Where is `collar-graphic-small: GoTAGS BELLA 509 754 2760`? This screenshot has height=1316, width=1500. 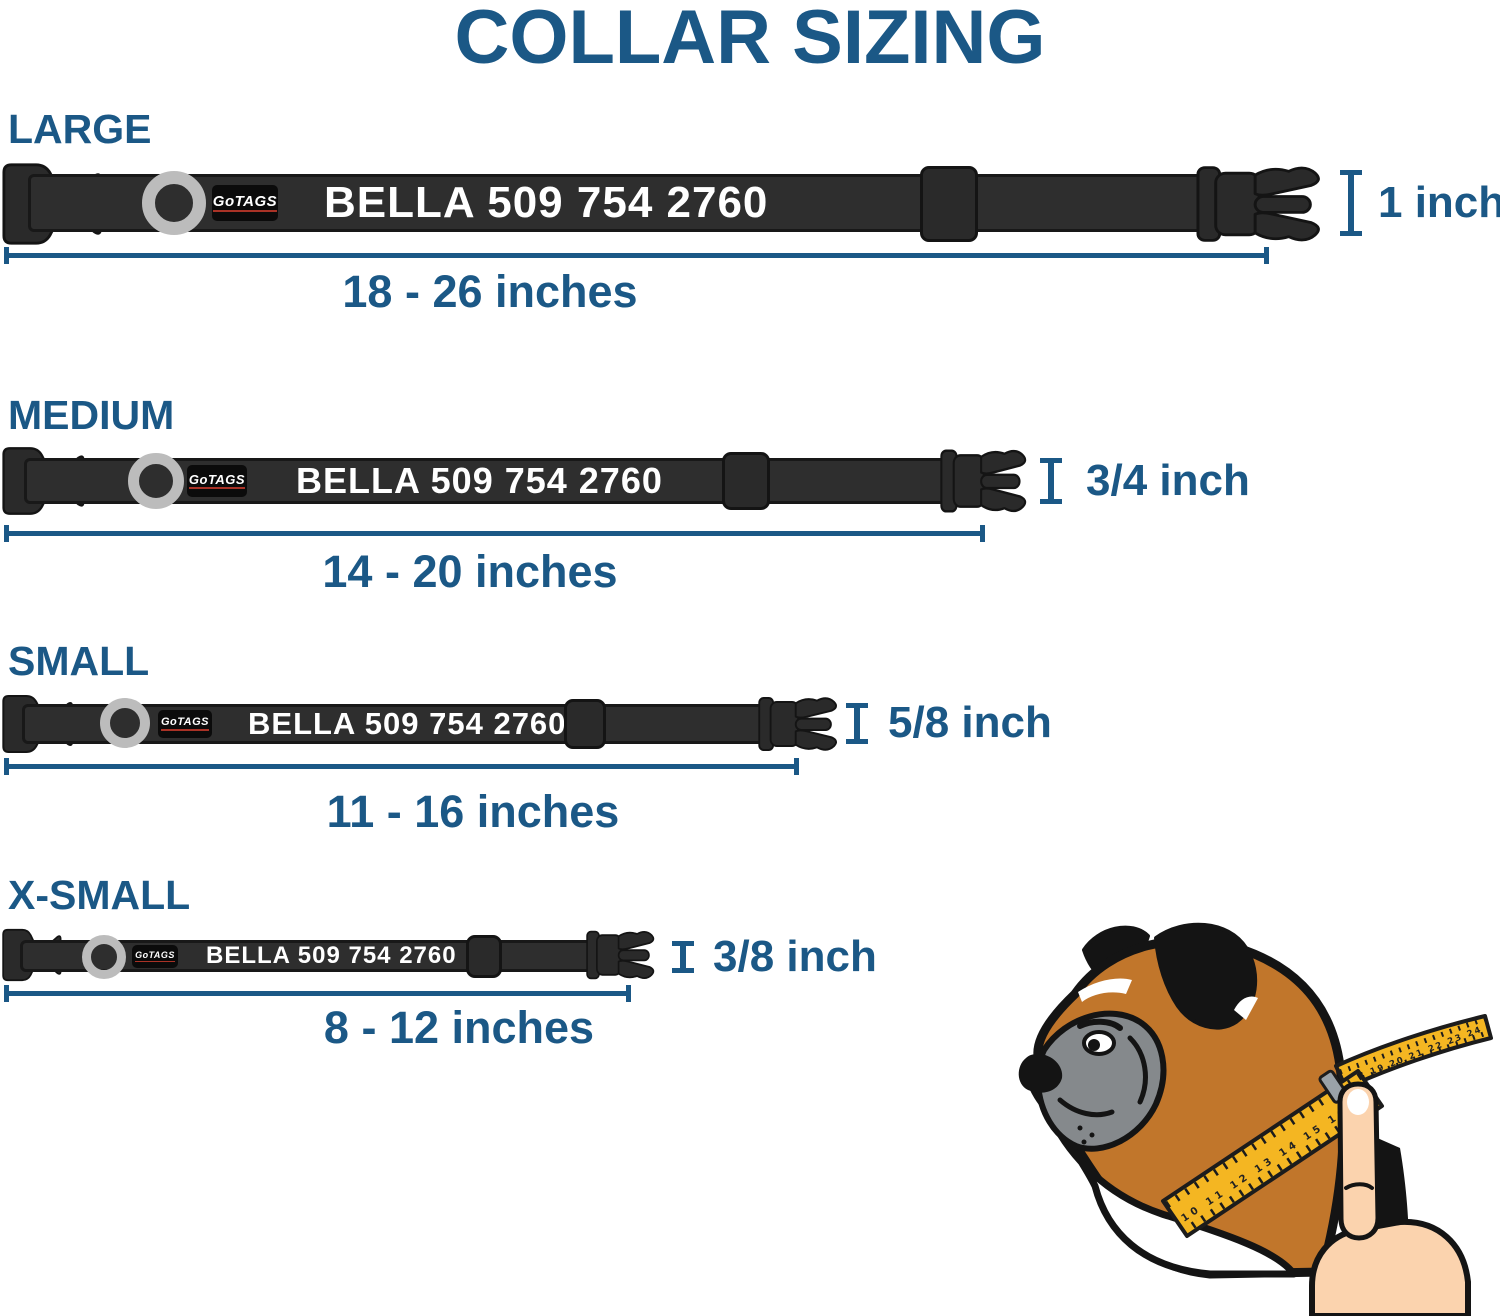
collar-graphic-small: GoTAGS BELLA 509 754 2760 is located at coordinates (425, 724).